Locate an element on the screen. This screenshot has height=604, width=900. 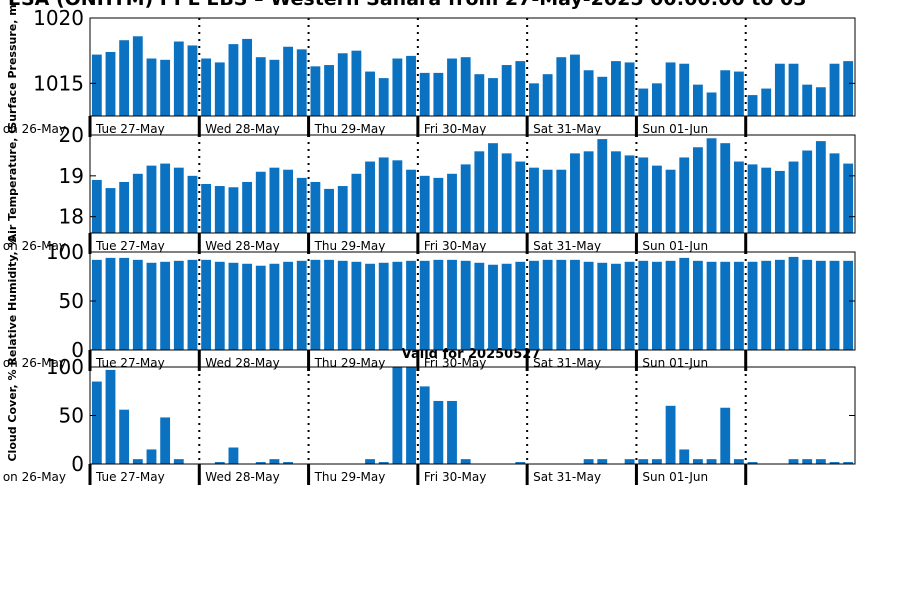
y-tick-label: 50 is located at coordinates (71, 301).